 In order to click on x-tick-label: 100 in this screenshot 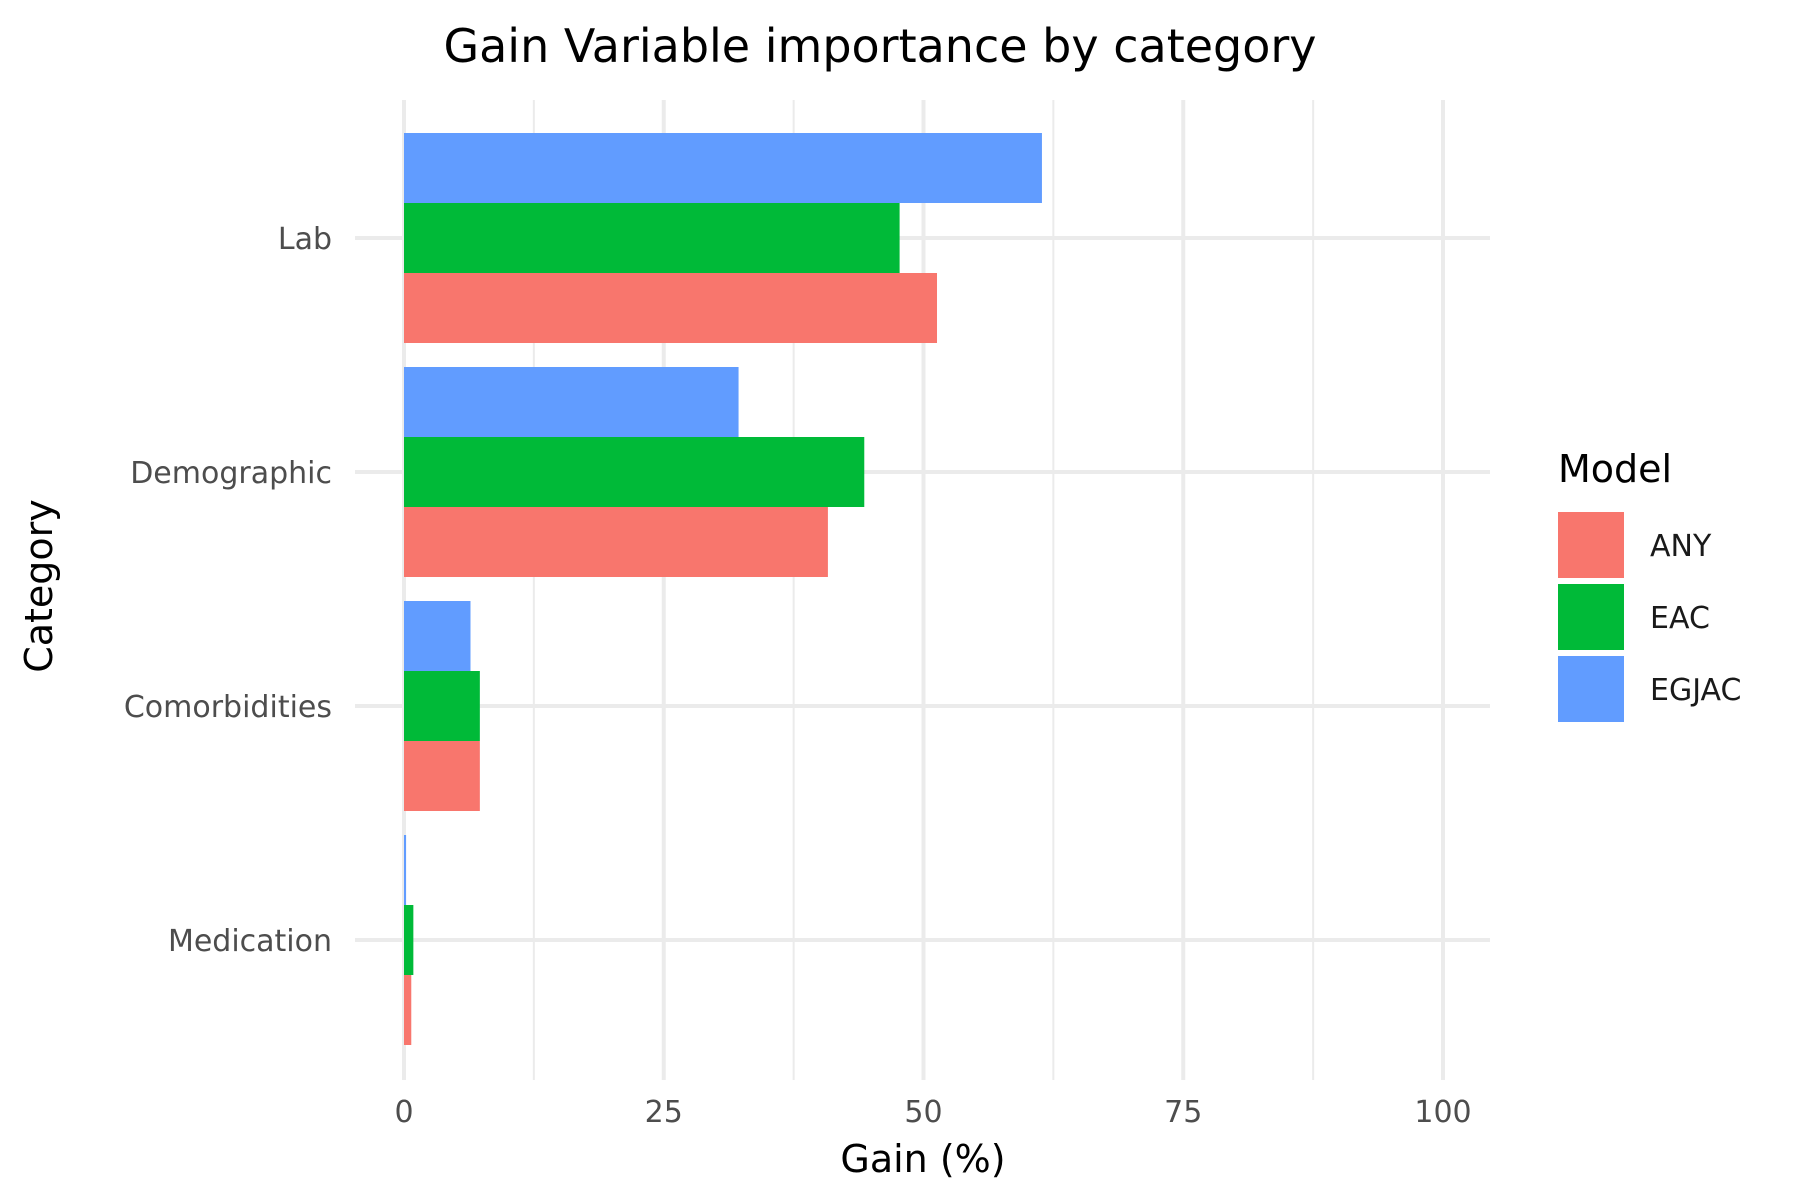, I will do `click(1442, 1112)`.